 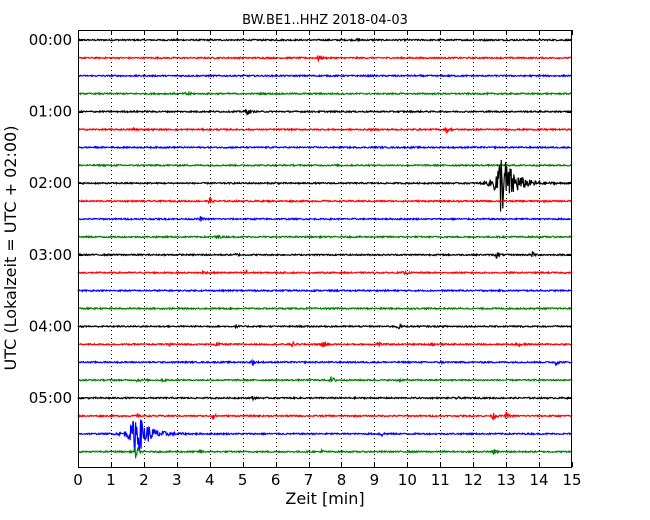 What do you see at coordinates (276, 480) in the screenshot?
I see `x-tick-label: 6` at bounding box center [276, 480].